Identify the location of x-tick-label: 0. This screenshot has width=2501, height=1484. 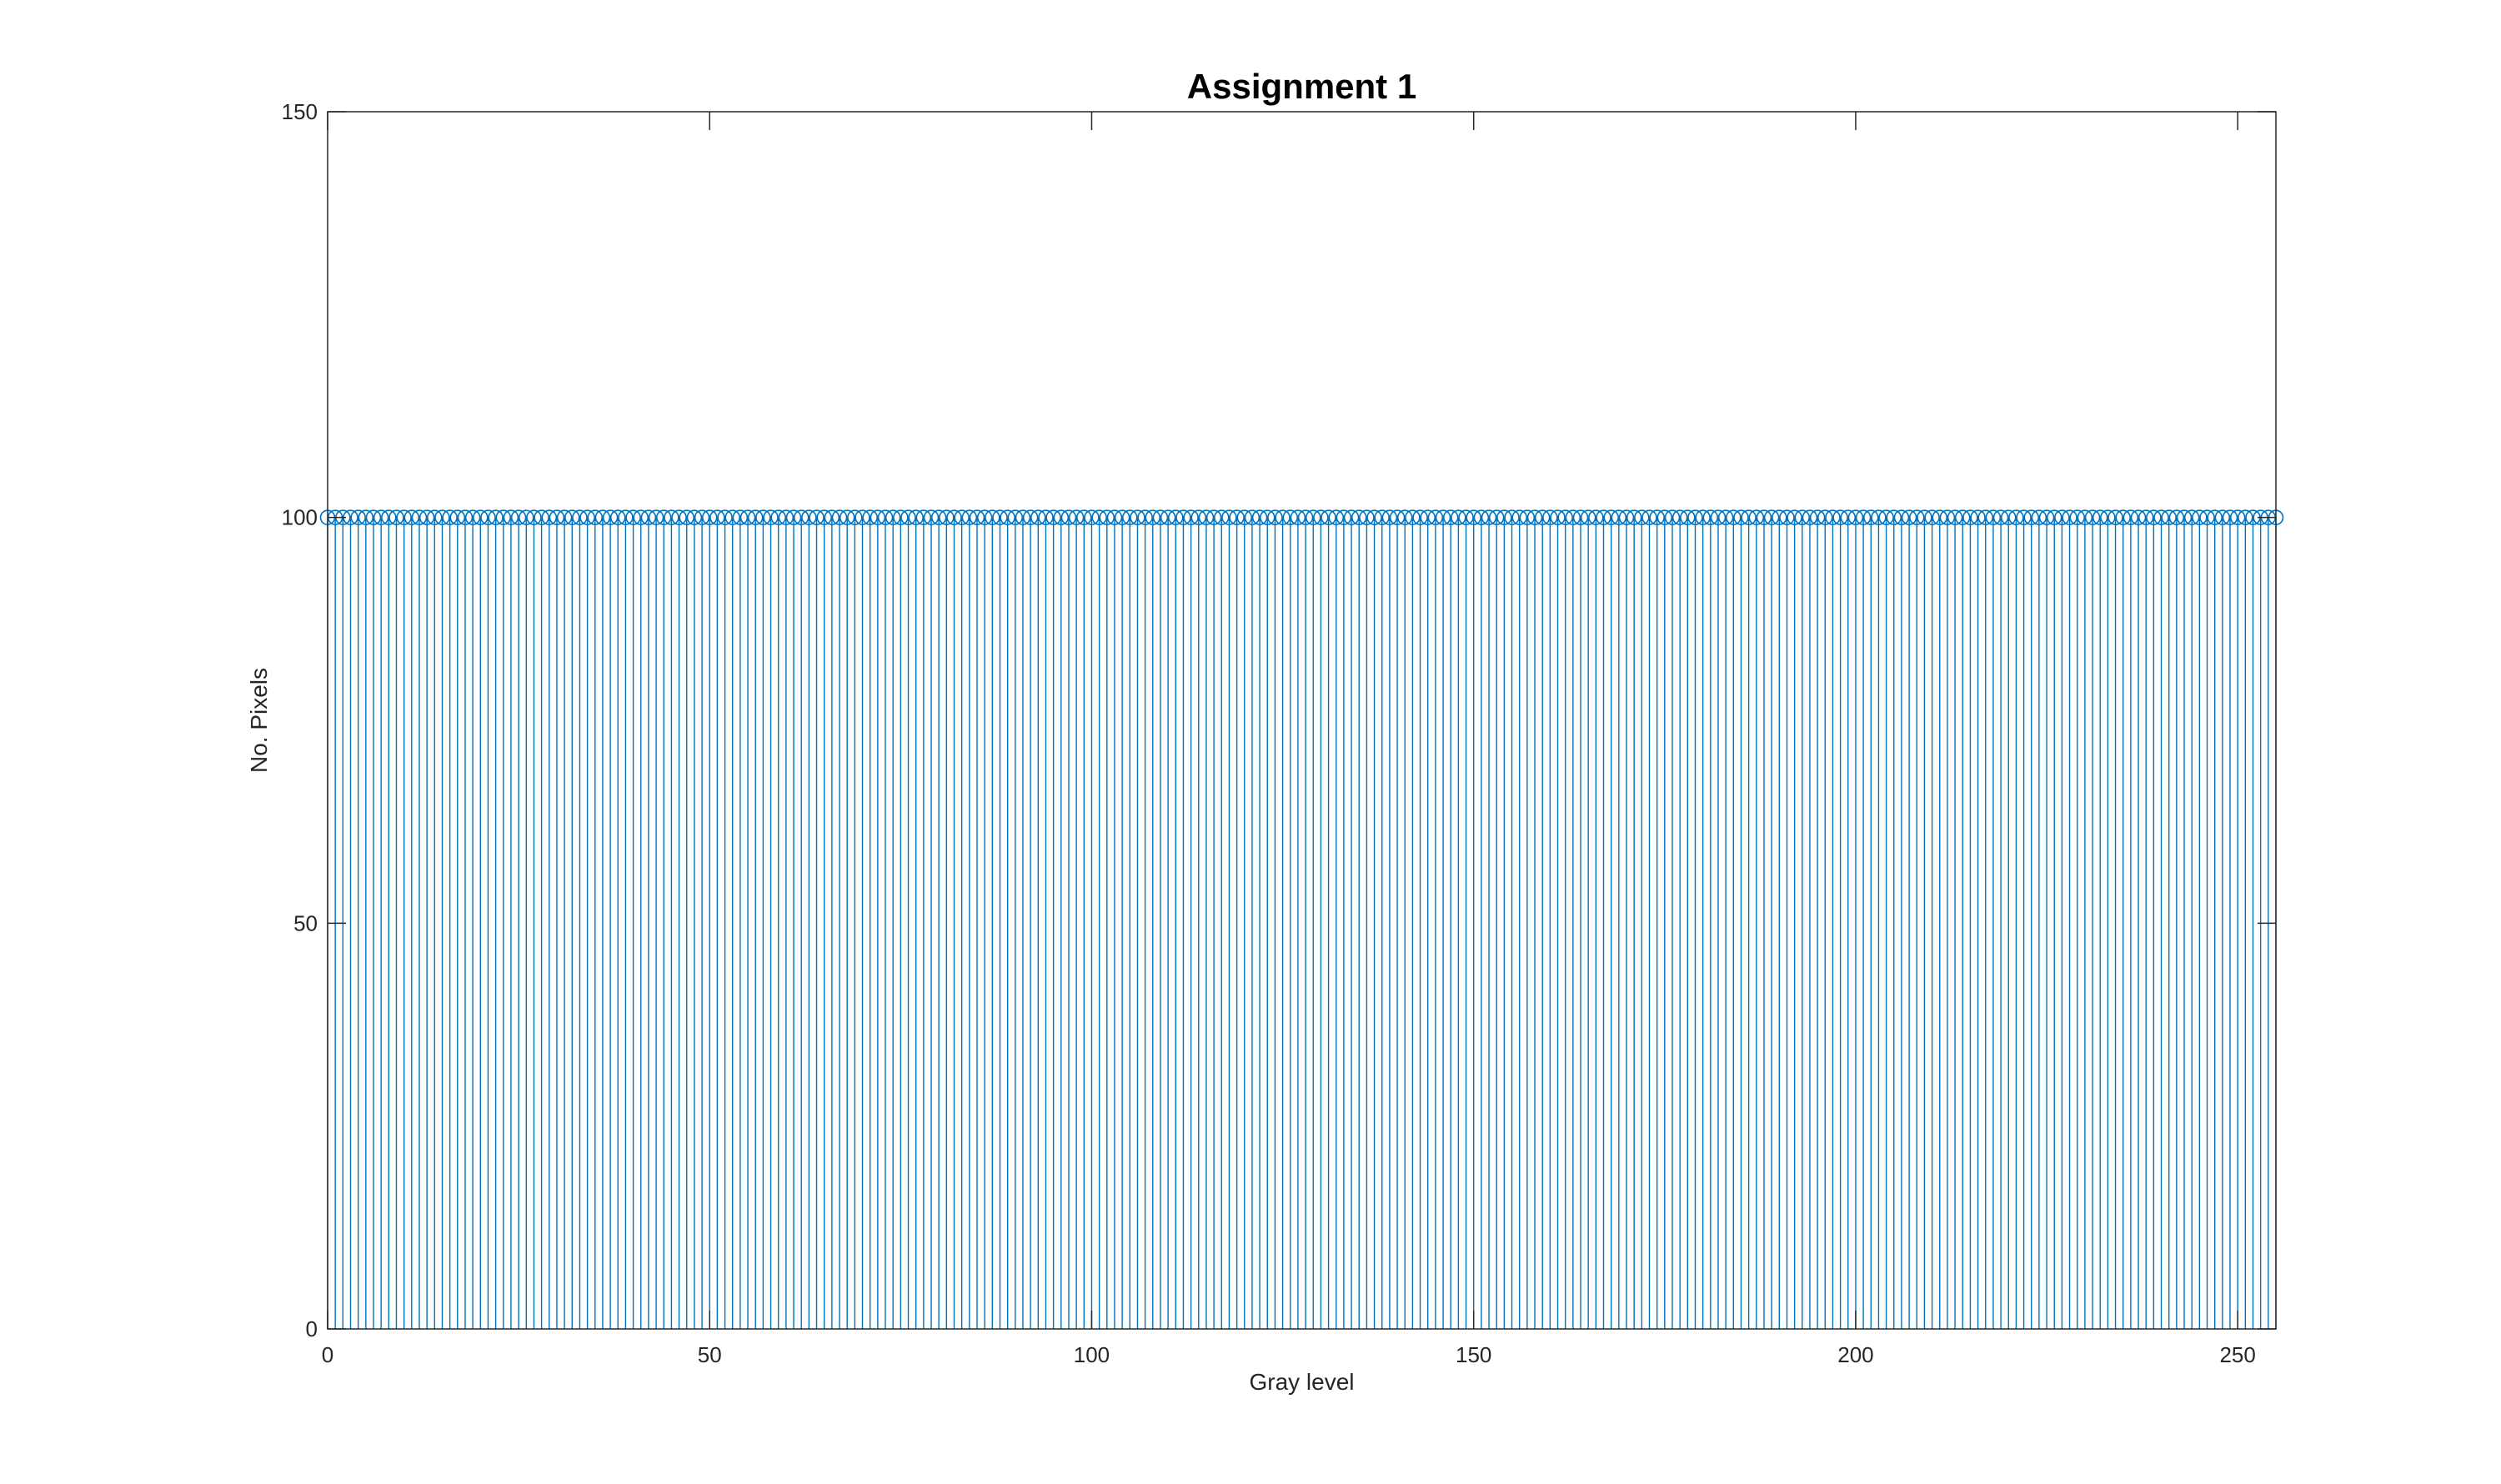
(327, 1354).